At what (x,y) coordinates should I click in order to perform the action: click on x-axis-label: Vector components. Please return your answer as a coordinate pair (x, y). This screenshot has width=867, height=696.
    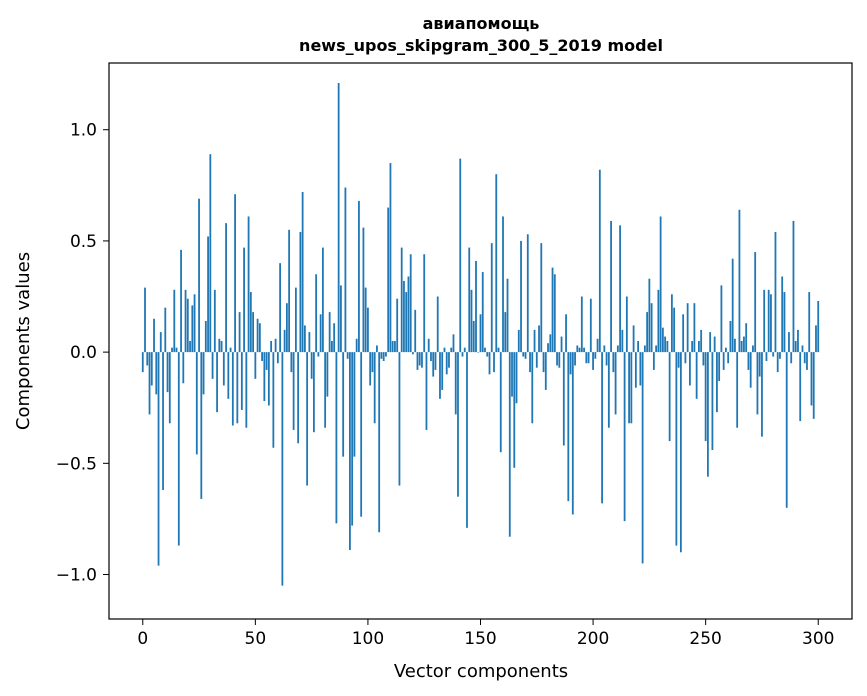
    Looking at the image, I should click on (481, 671).